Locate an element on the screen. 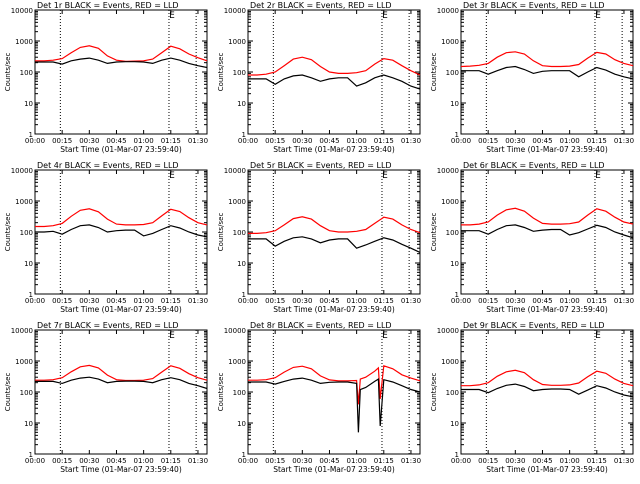 Image resolution: width=640 pixels, height=484 pixels. chart-title: Det 5r BLACK = Events, RED = LLD is located at coordinates (321, 165).